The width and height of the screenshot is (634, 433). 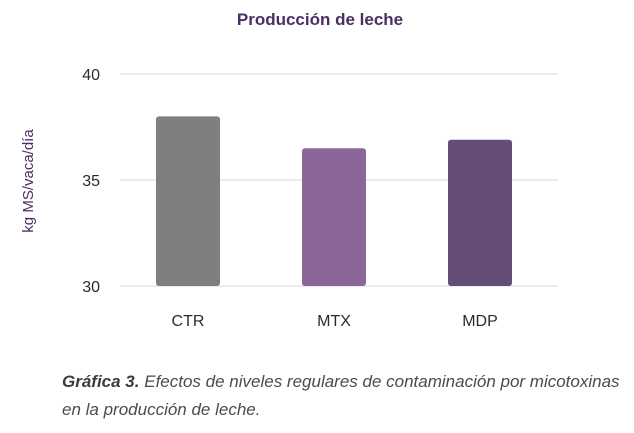 What do you see at coordinates (188, 201) in the screenshot?
I see `bar-ctr` at bounding box center [188, 201].